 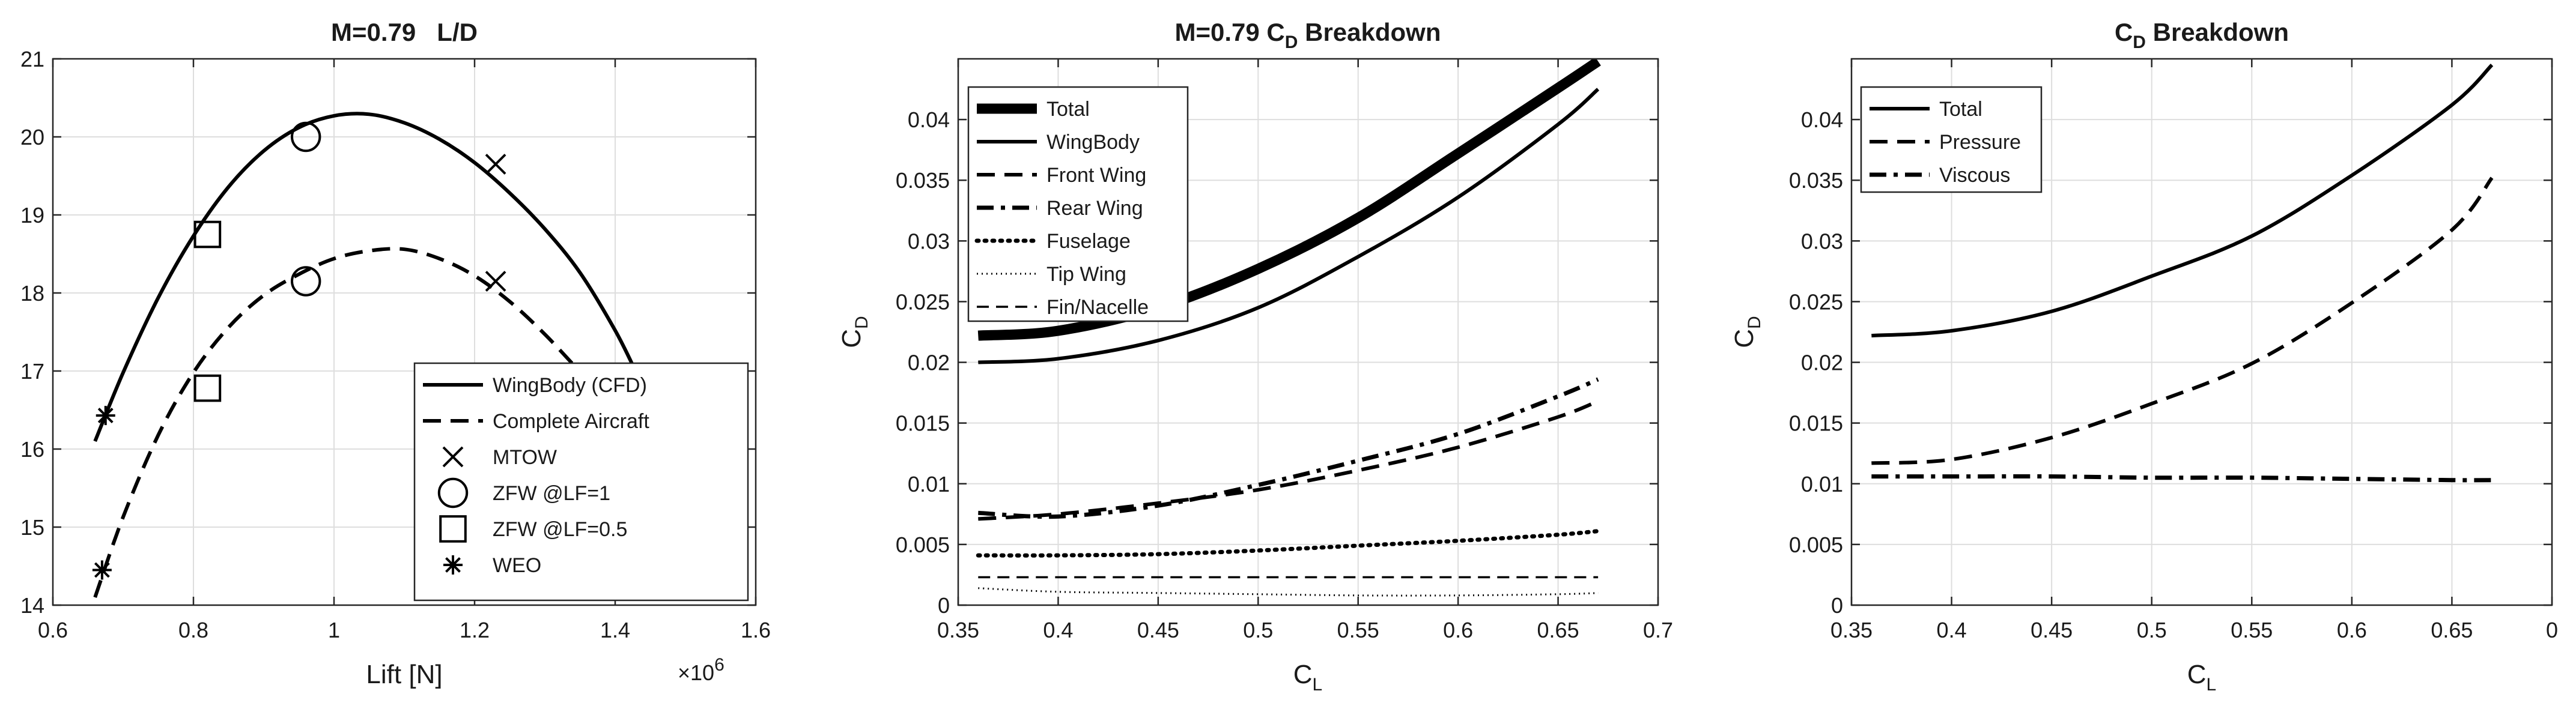 I want to click on chart-cd1-x-label: CL, so click(x=1308, y=677).